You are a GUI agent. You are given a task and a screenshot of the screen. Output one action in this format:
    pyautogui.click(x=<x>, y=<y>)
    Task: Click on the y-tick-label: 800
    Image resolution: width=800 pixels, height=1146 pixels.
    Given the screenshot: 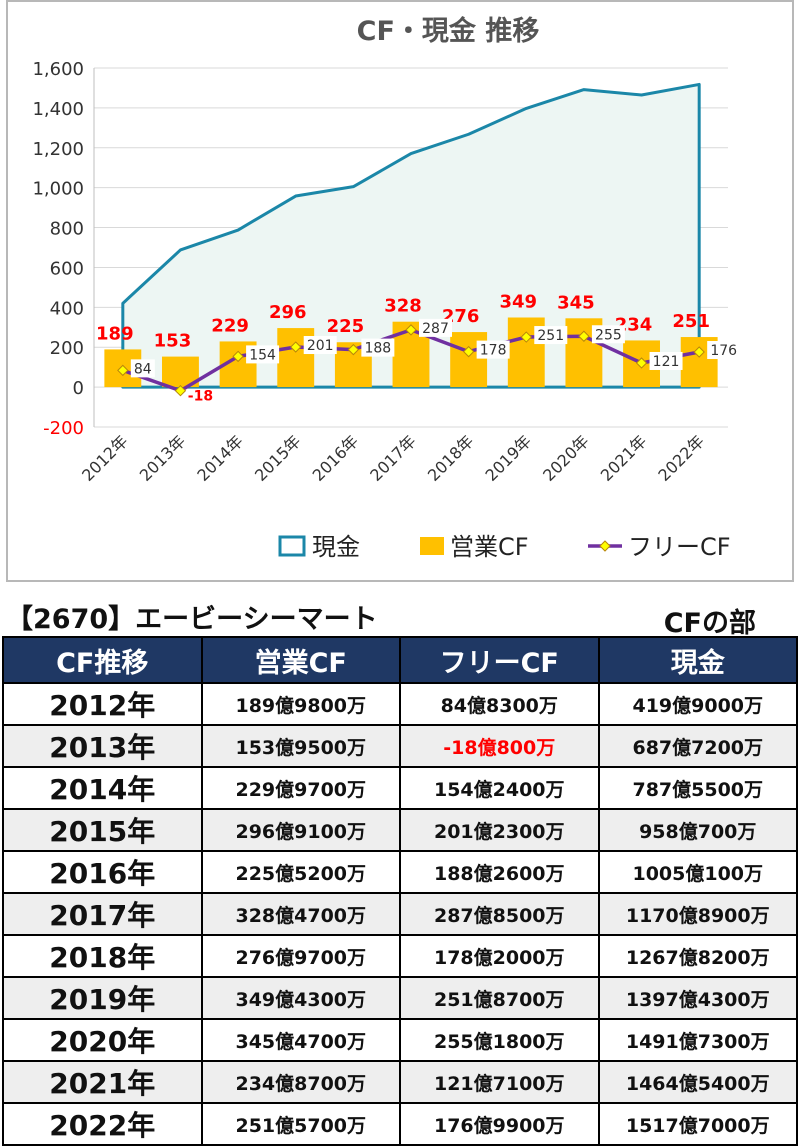 What is the action you would take?
    pyautogui.click(x=67, y=229)
    